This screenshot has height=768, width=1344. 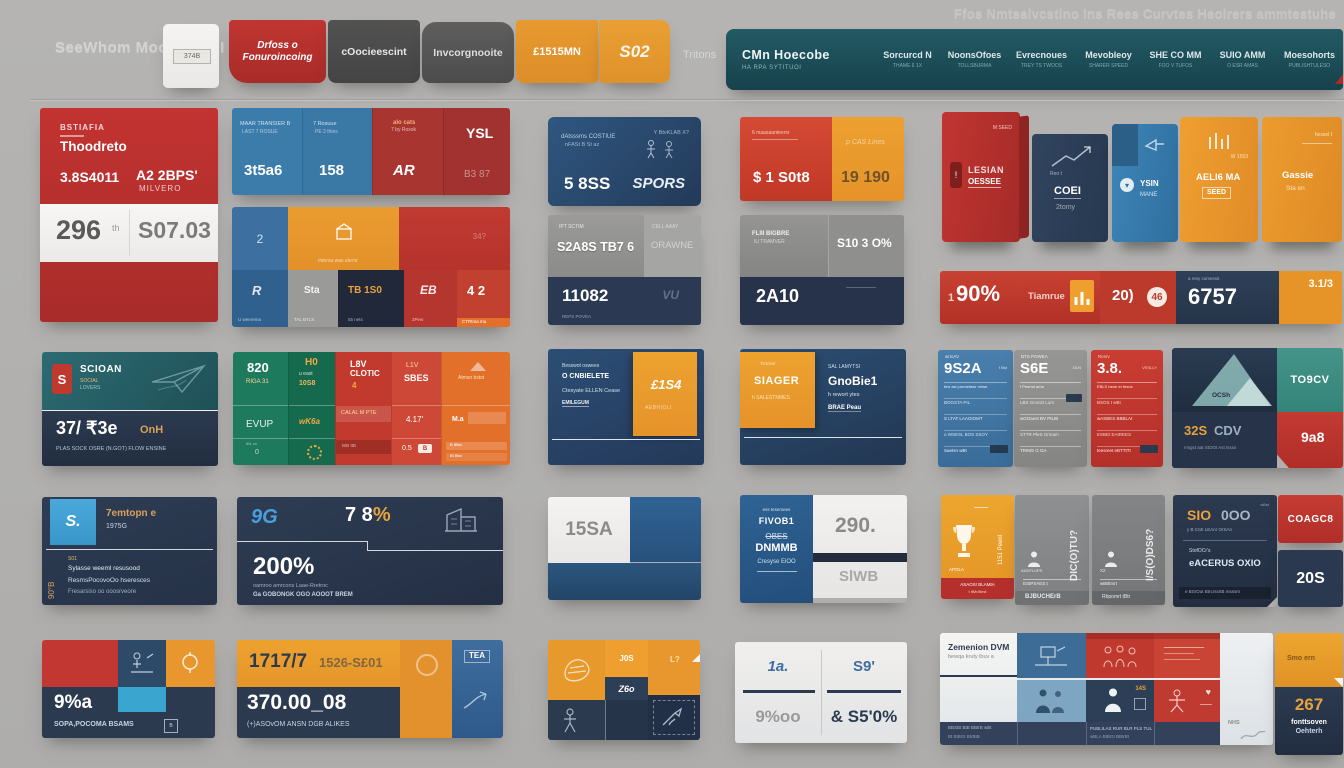 I want to click on tab-red-label-2: Fonuroincoing, so click(x=277, y=57).